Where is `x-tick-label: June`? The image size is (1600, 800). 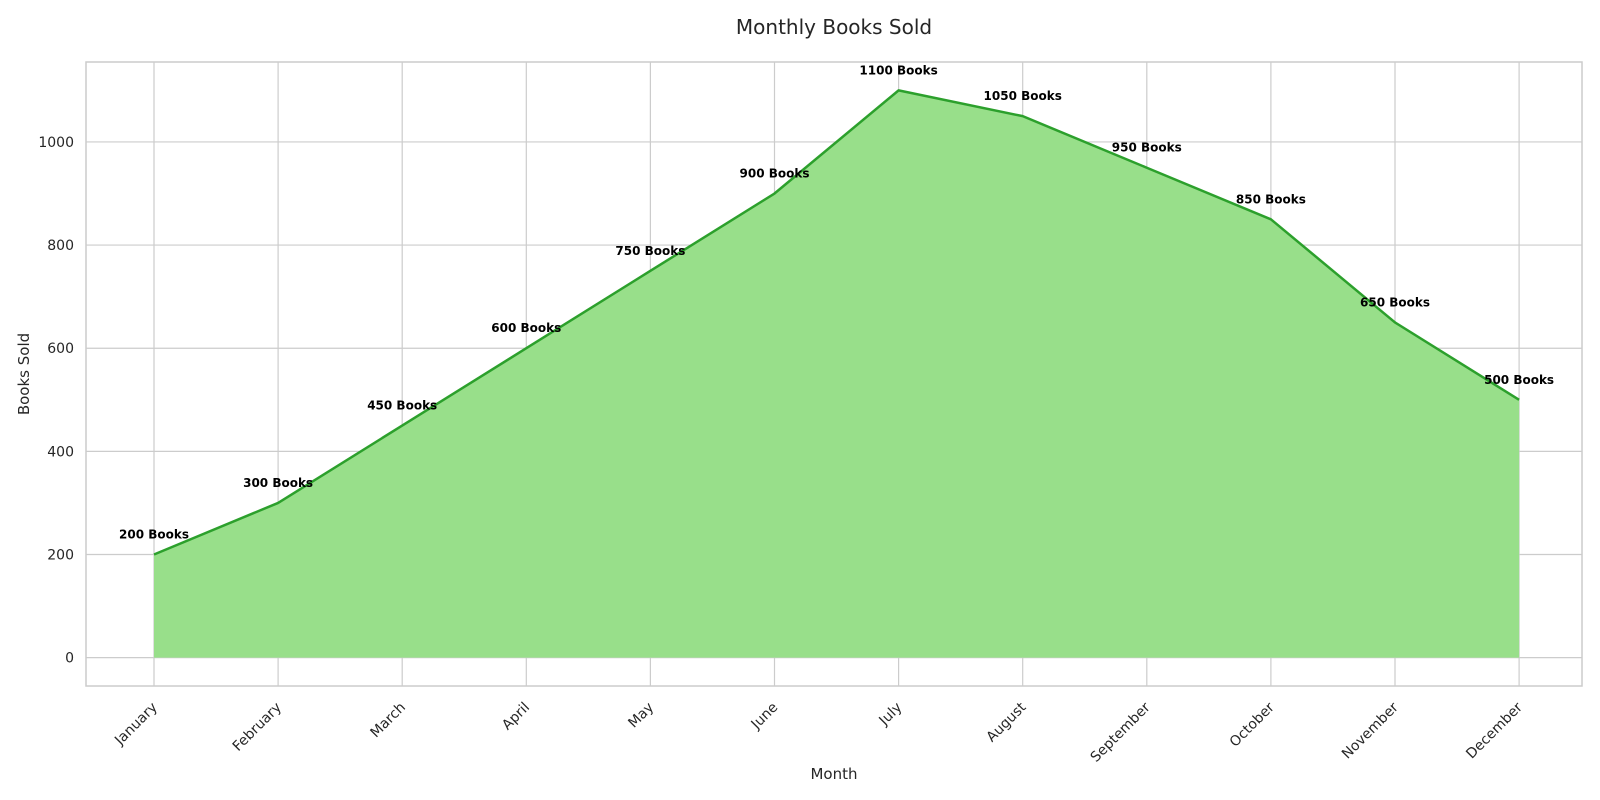 x-tick-label: June is located at coordinates (765, 717).